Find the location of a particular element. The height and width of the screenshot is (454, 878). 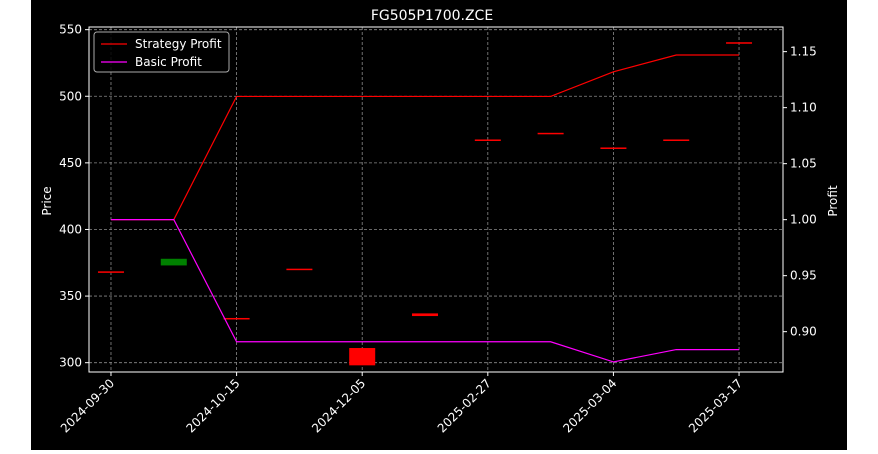

y-right-tick-label: 1.05 is located at coordinates (803, 164).